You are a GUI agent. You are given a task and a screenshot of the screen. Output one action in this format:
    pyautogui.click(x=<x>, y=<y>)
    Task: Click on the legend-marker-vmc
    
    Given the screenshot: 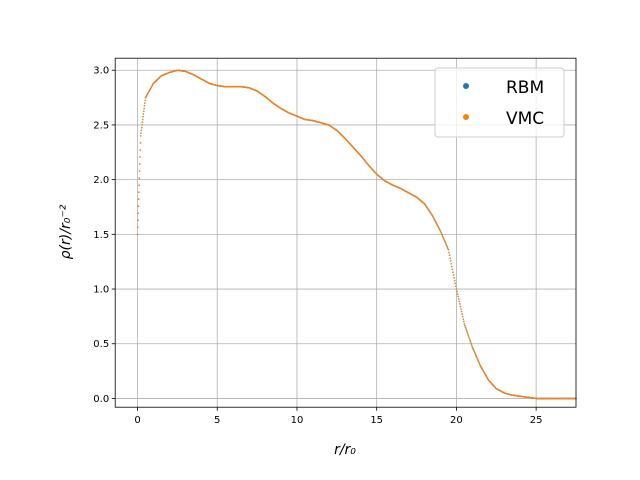 What is the action you would take?
    pyautogui.click(x=466, y=117)
    